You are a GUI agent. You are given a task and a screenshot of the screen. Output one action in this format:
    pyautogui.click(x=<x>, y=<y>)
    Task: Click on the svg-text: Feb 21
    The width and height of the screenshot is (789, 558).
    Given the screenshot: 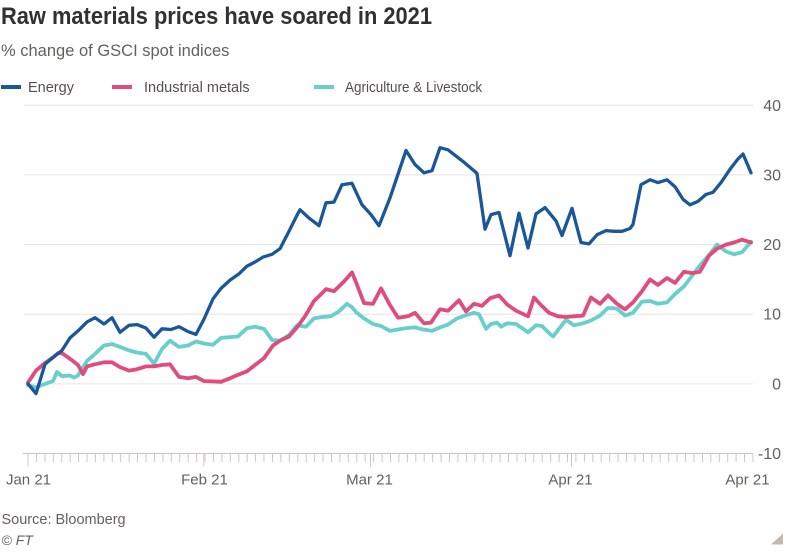 What is the action you would take?
    pyautogui.click(x=204, y=480)
    